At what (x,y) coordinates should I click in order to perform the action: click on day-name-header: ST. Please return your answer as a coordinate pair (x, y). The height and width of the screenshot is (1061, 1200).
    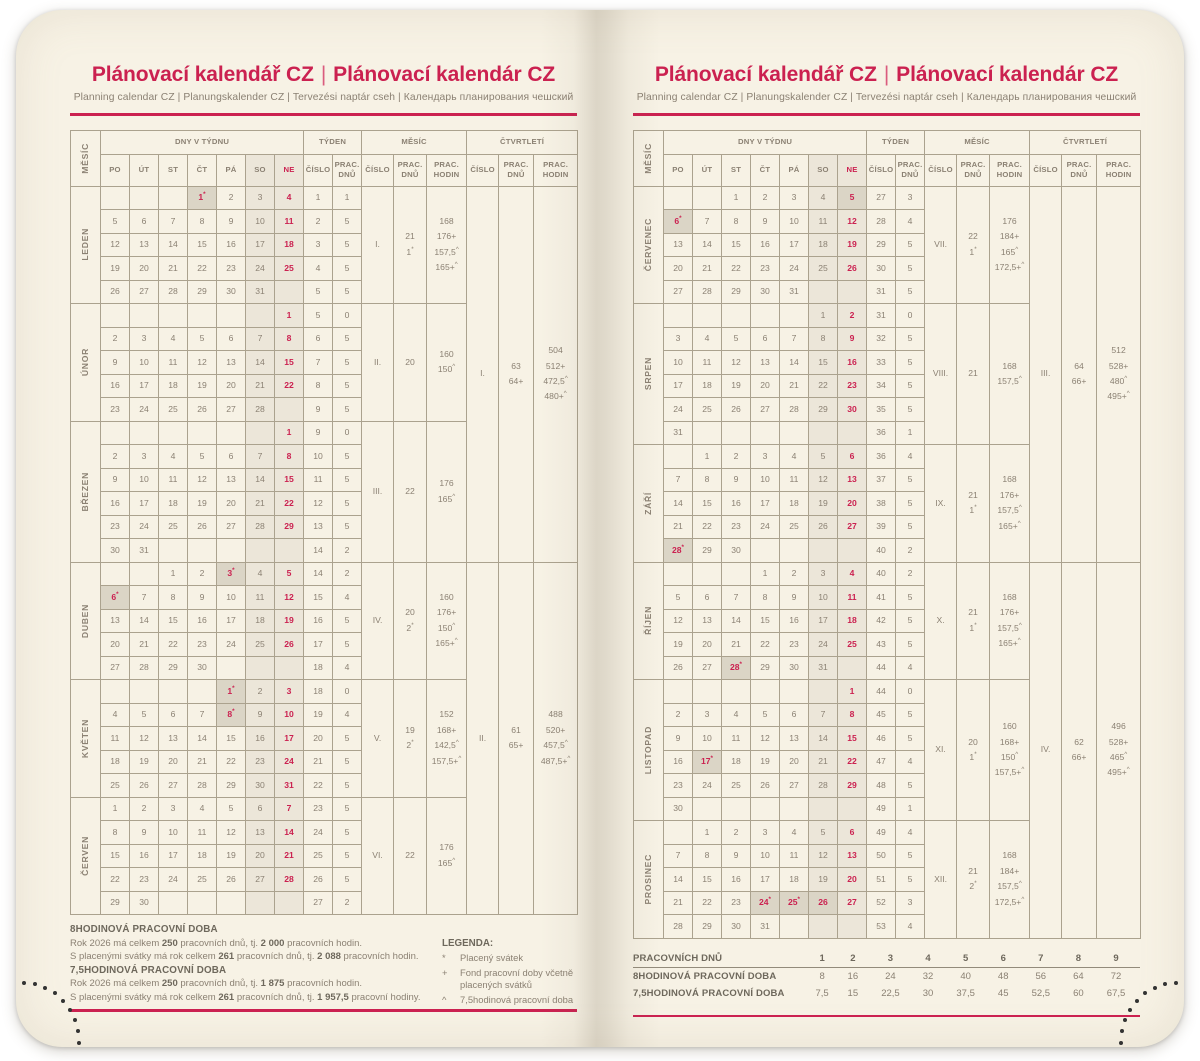
    Looking at the image, I should click on (173, 170).